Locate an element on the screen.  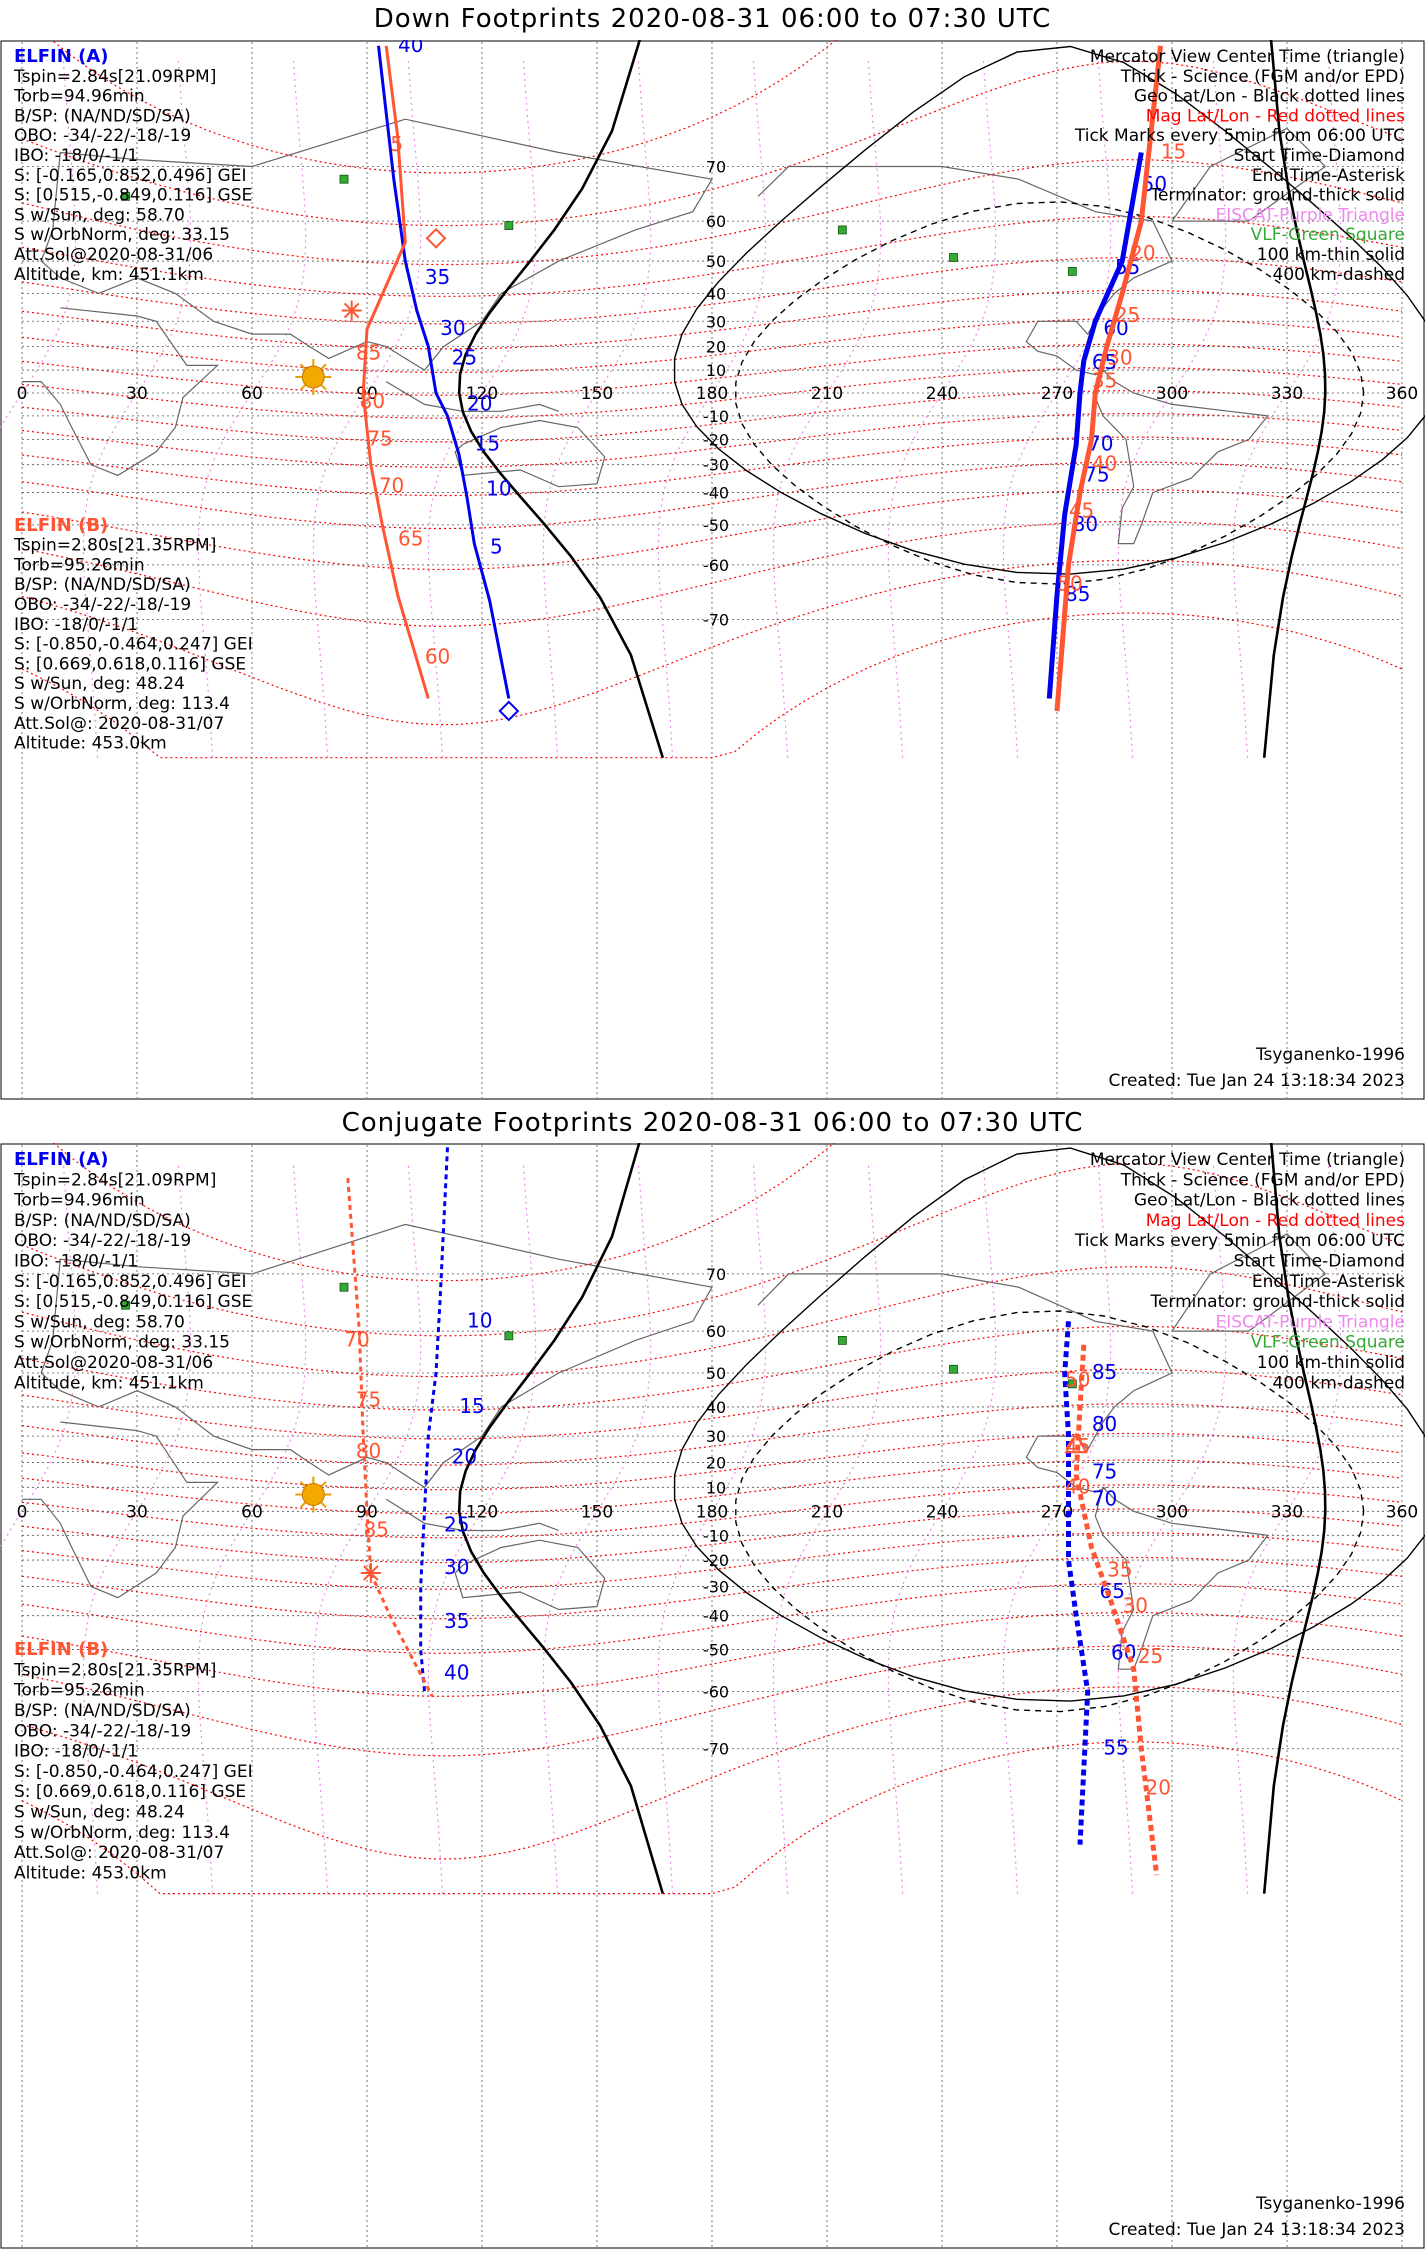
elfin-b-info-line: B/SP: (NA/ND/SD/SA) is located at coordinates (102, 1711).